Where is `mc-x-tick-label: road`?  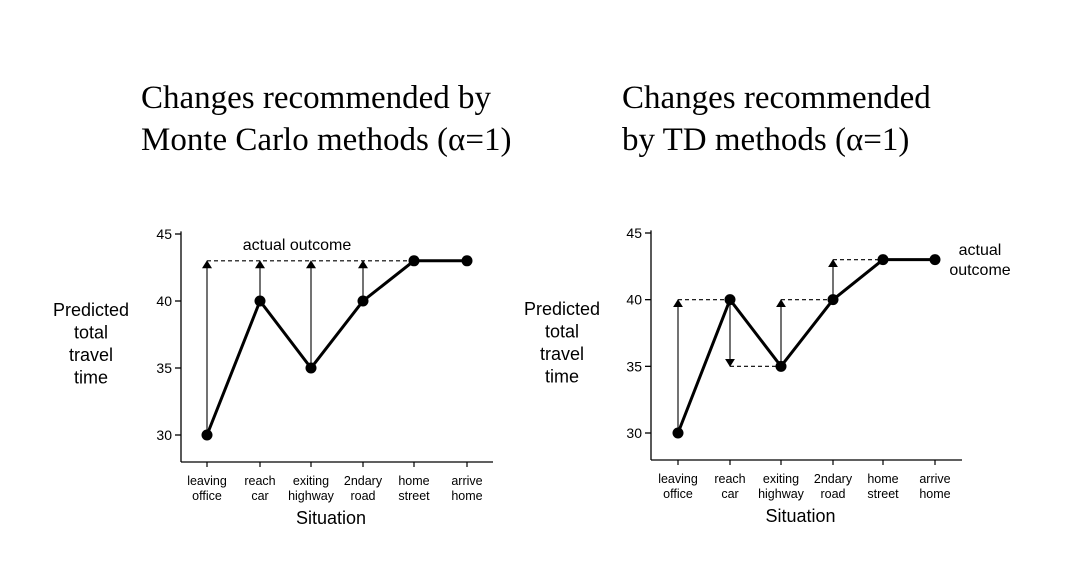
mc-x-tick-label: road is located at coordinates (362, 496).